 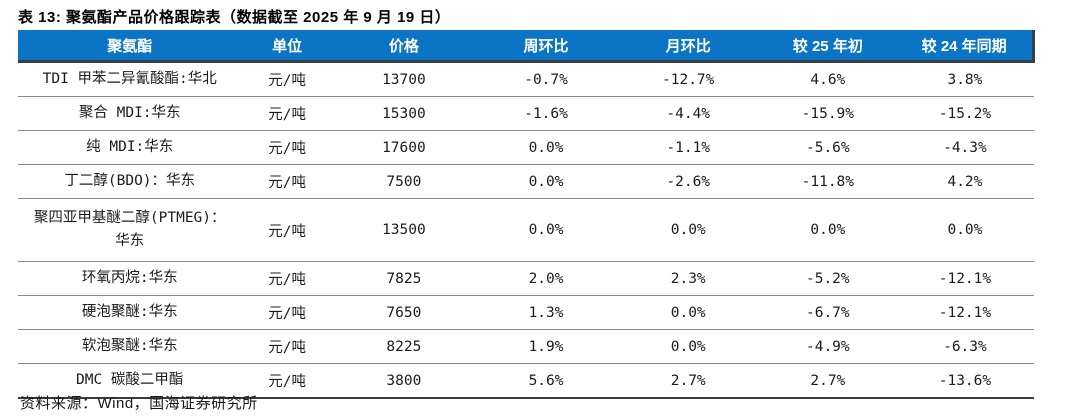 What do you see at coordinates (403, 147) in the screenshot?
I see `price-cell: 17600` at bounding box center [403, 147].